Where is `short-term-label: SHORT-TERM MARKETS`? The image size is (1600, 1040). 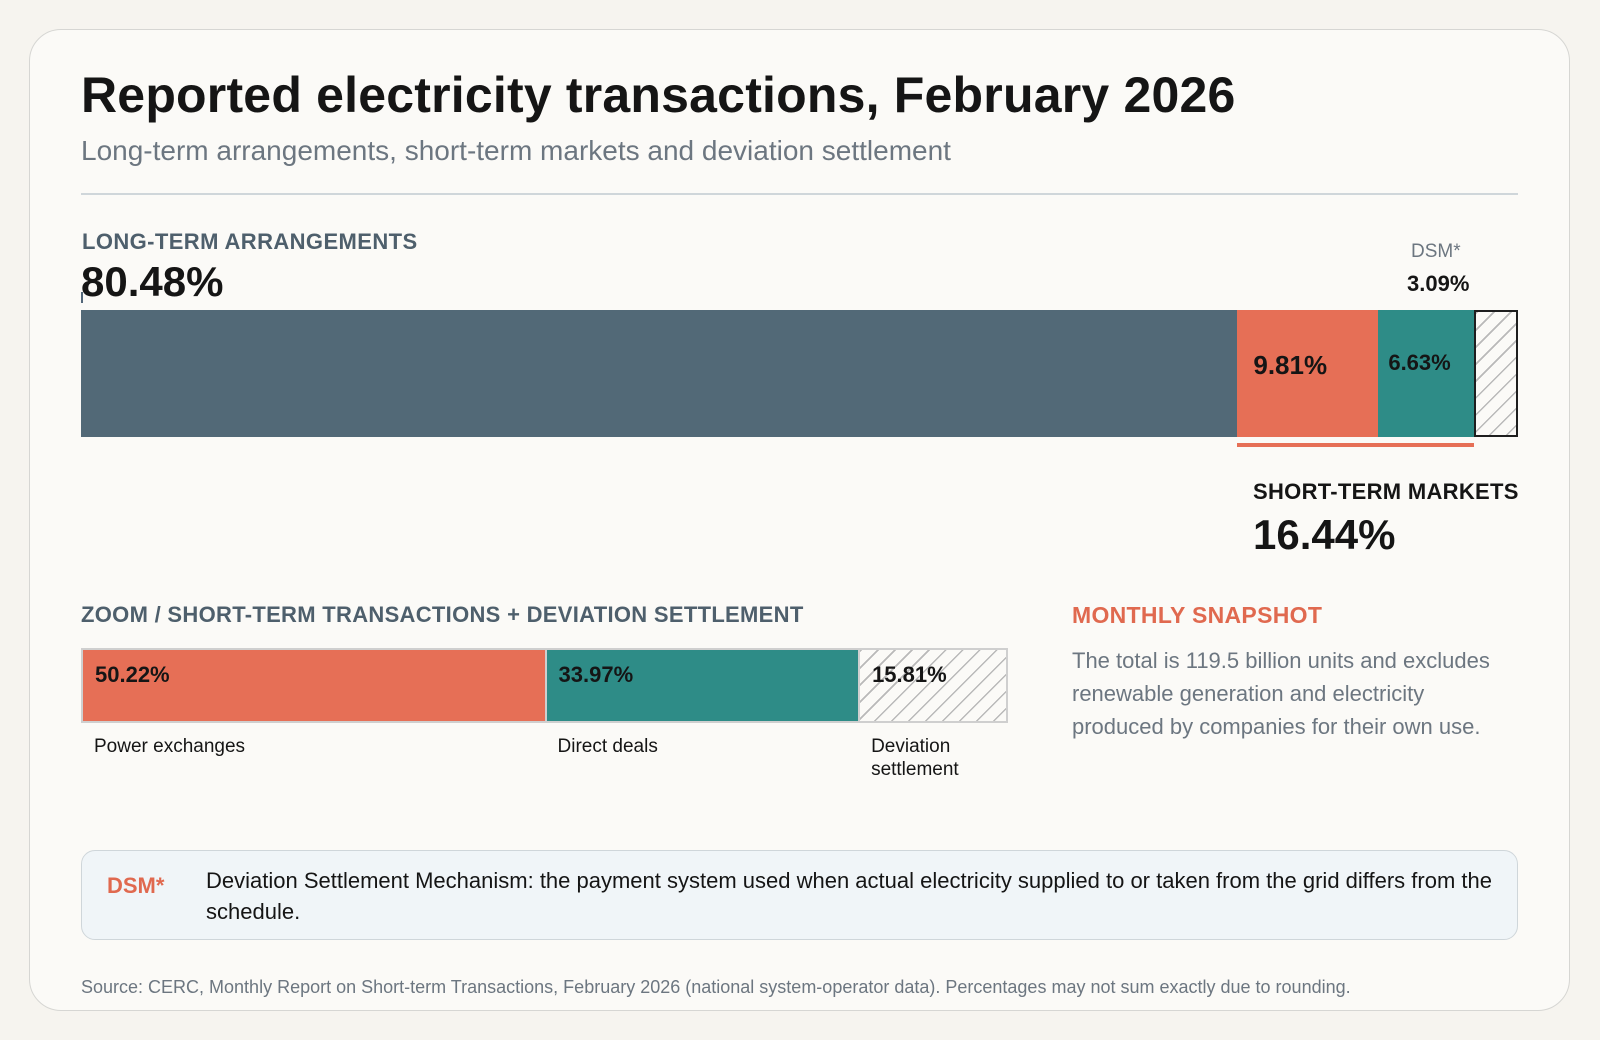
short-term-label: SHORT-TERM MARKETS is located at coordinates (1386, 491).